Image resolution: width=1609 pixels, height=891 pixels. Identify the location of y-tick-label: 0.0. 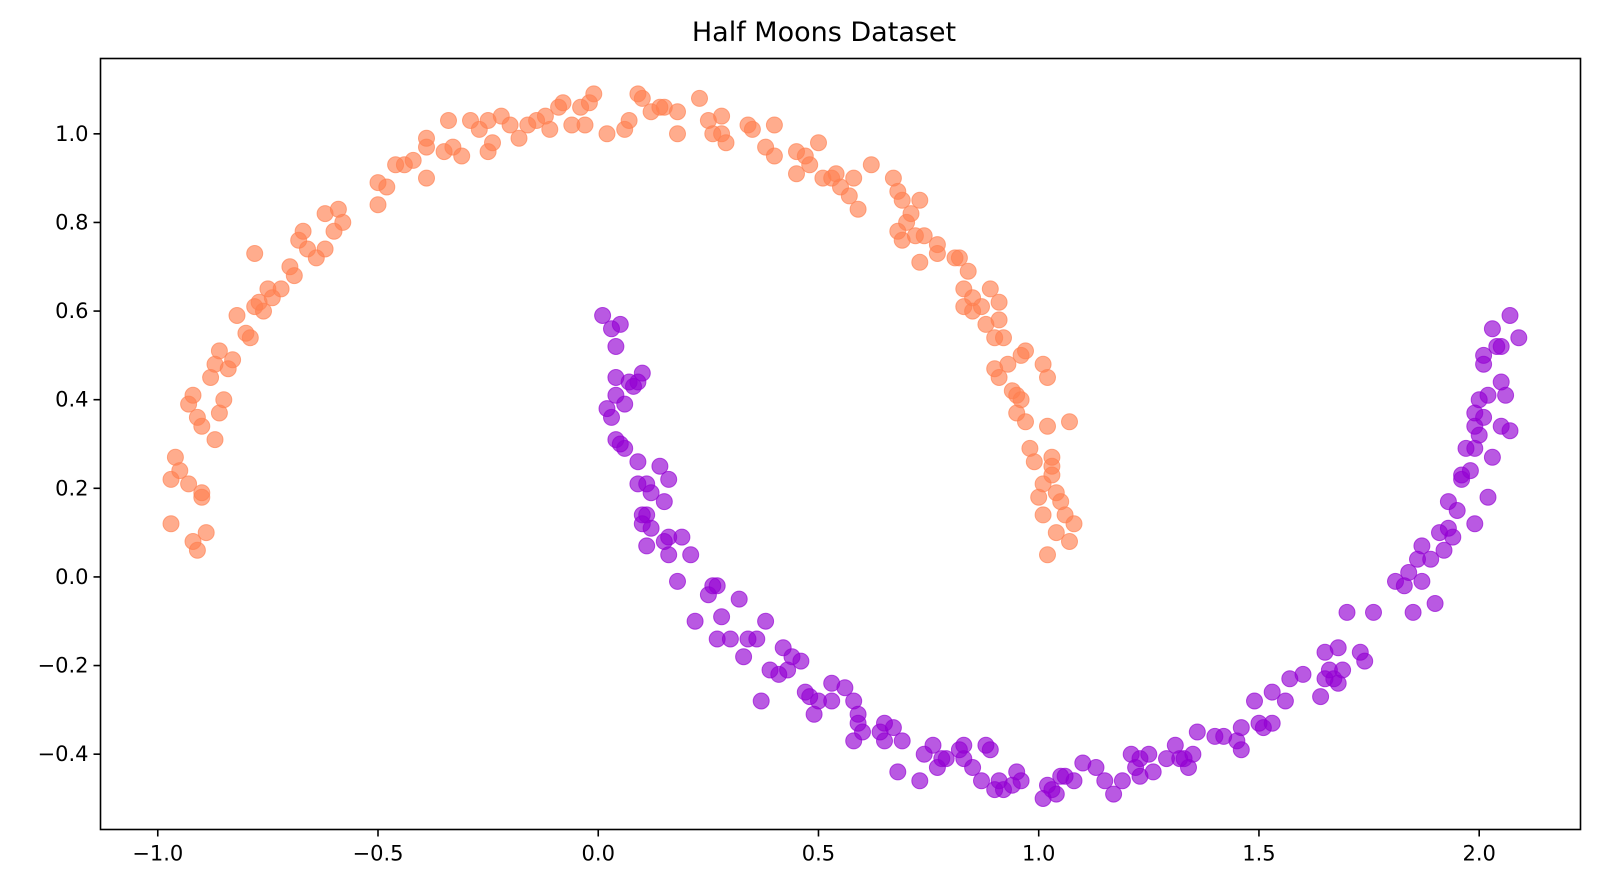
(71, 577).